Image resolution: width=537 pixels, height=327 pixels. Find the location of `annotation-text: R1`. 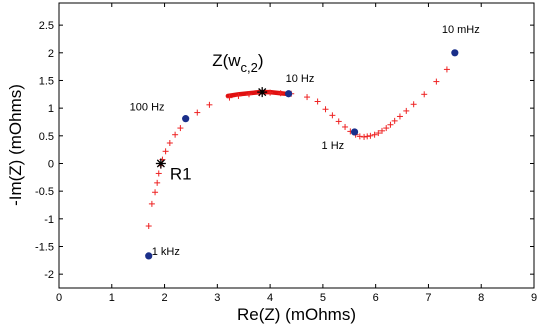

annotation-text: R1 is located at coordinates (181, 173).